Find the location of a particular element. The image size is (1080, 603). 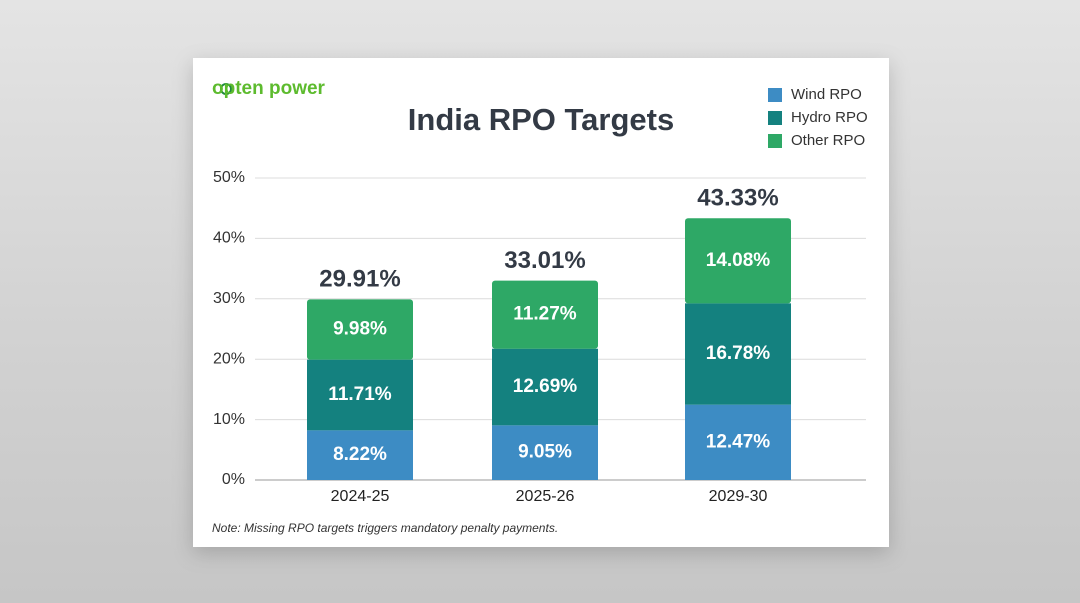

y-tick-label: 10% is located at coordinates (229, 419).